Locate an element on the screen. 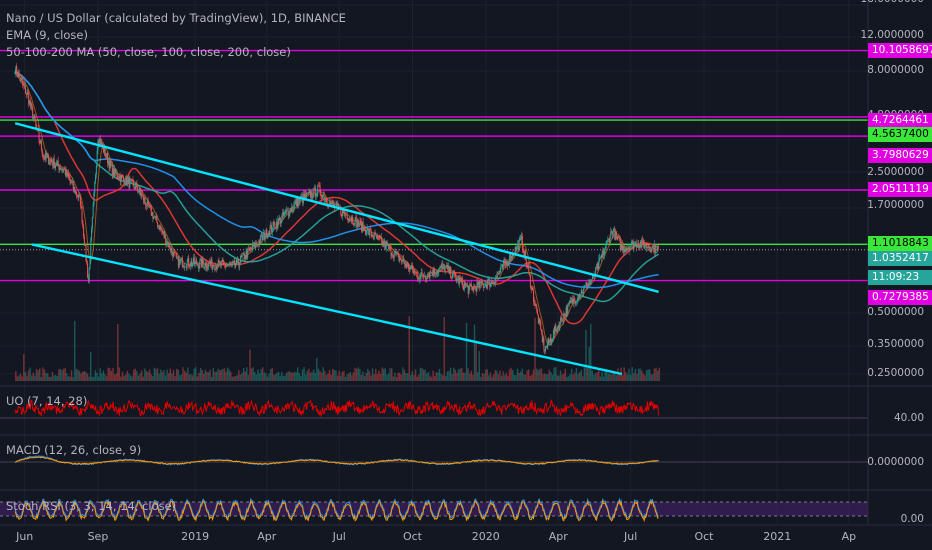 This screenshot has width=932, height=550. price-label-green: 4.5637400 is located at coordinates (900, 134).